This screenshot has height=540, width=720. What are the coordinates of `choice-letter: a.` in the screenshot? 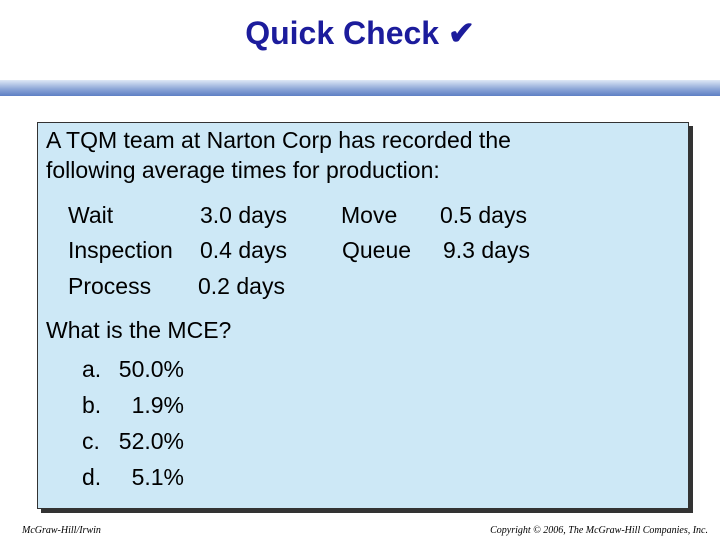 It's located at (92, 369).